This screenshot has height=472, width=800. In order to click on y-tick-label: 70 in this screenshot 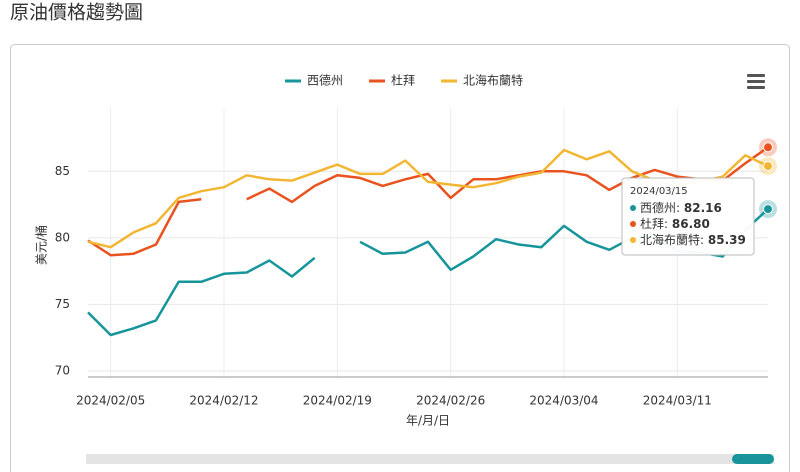, I will do `click(62, 371)`.